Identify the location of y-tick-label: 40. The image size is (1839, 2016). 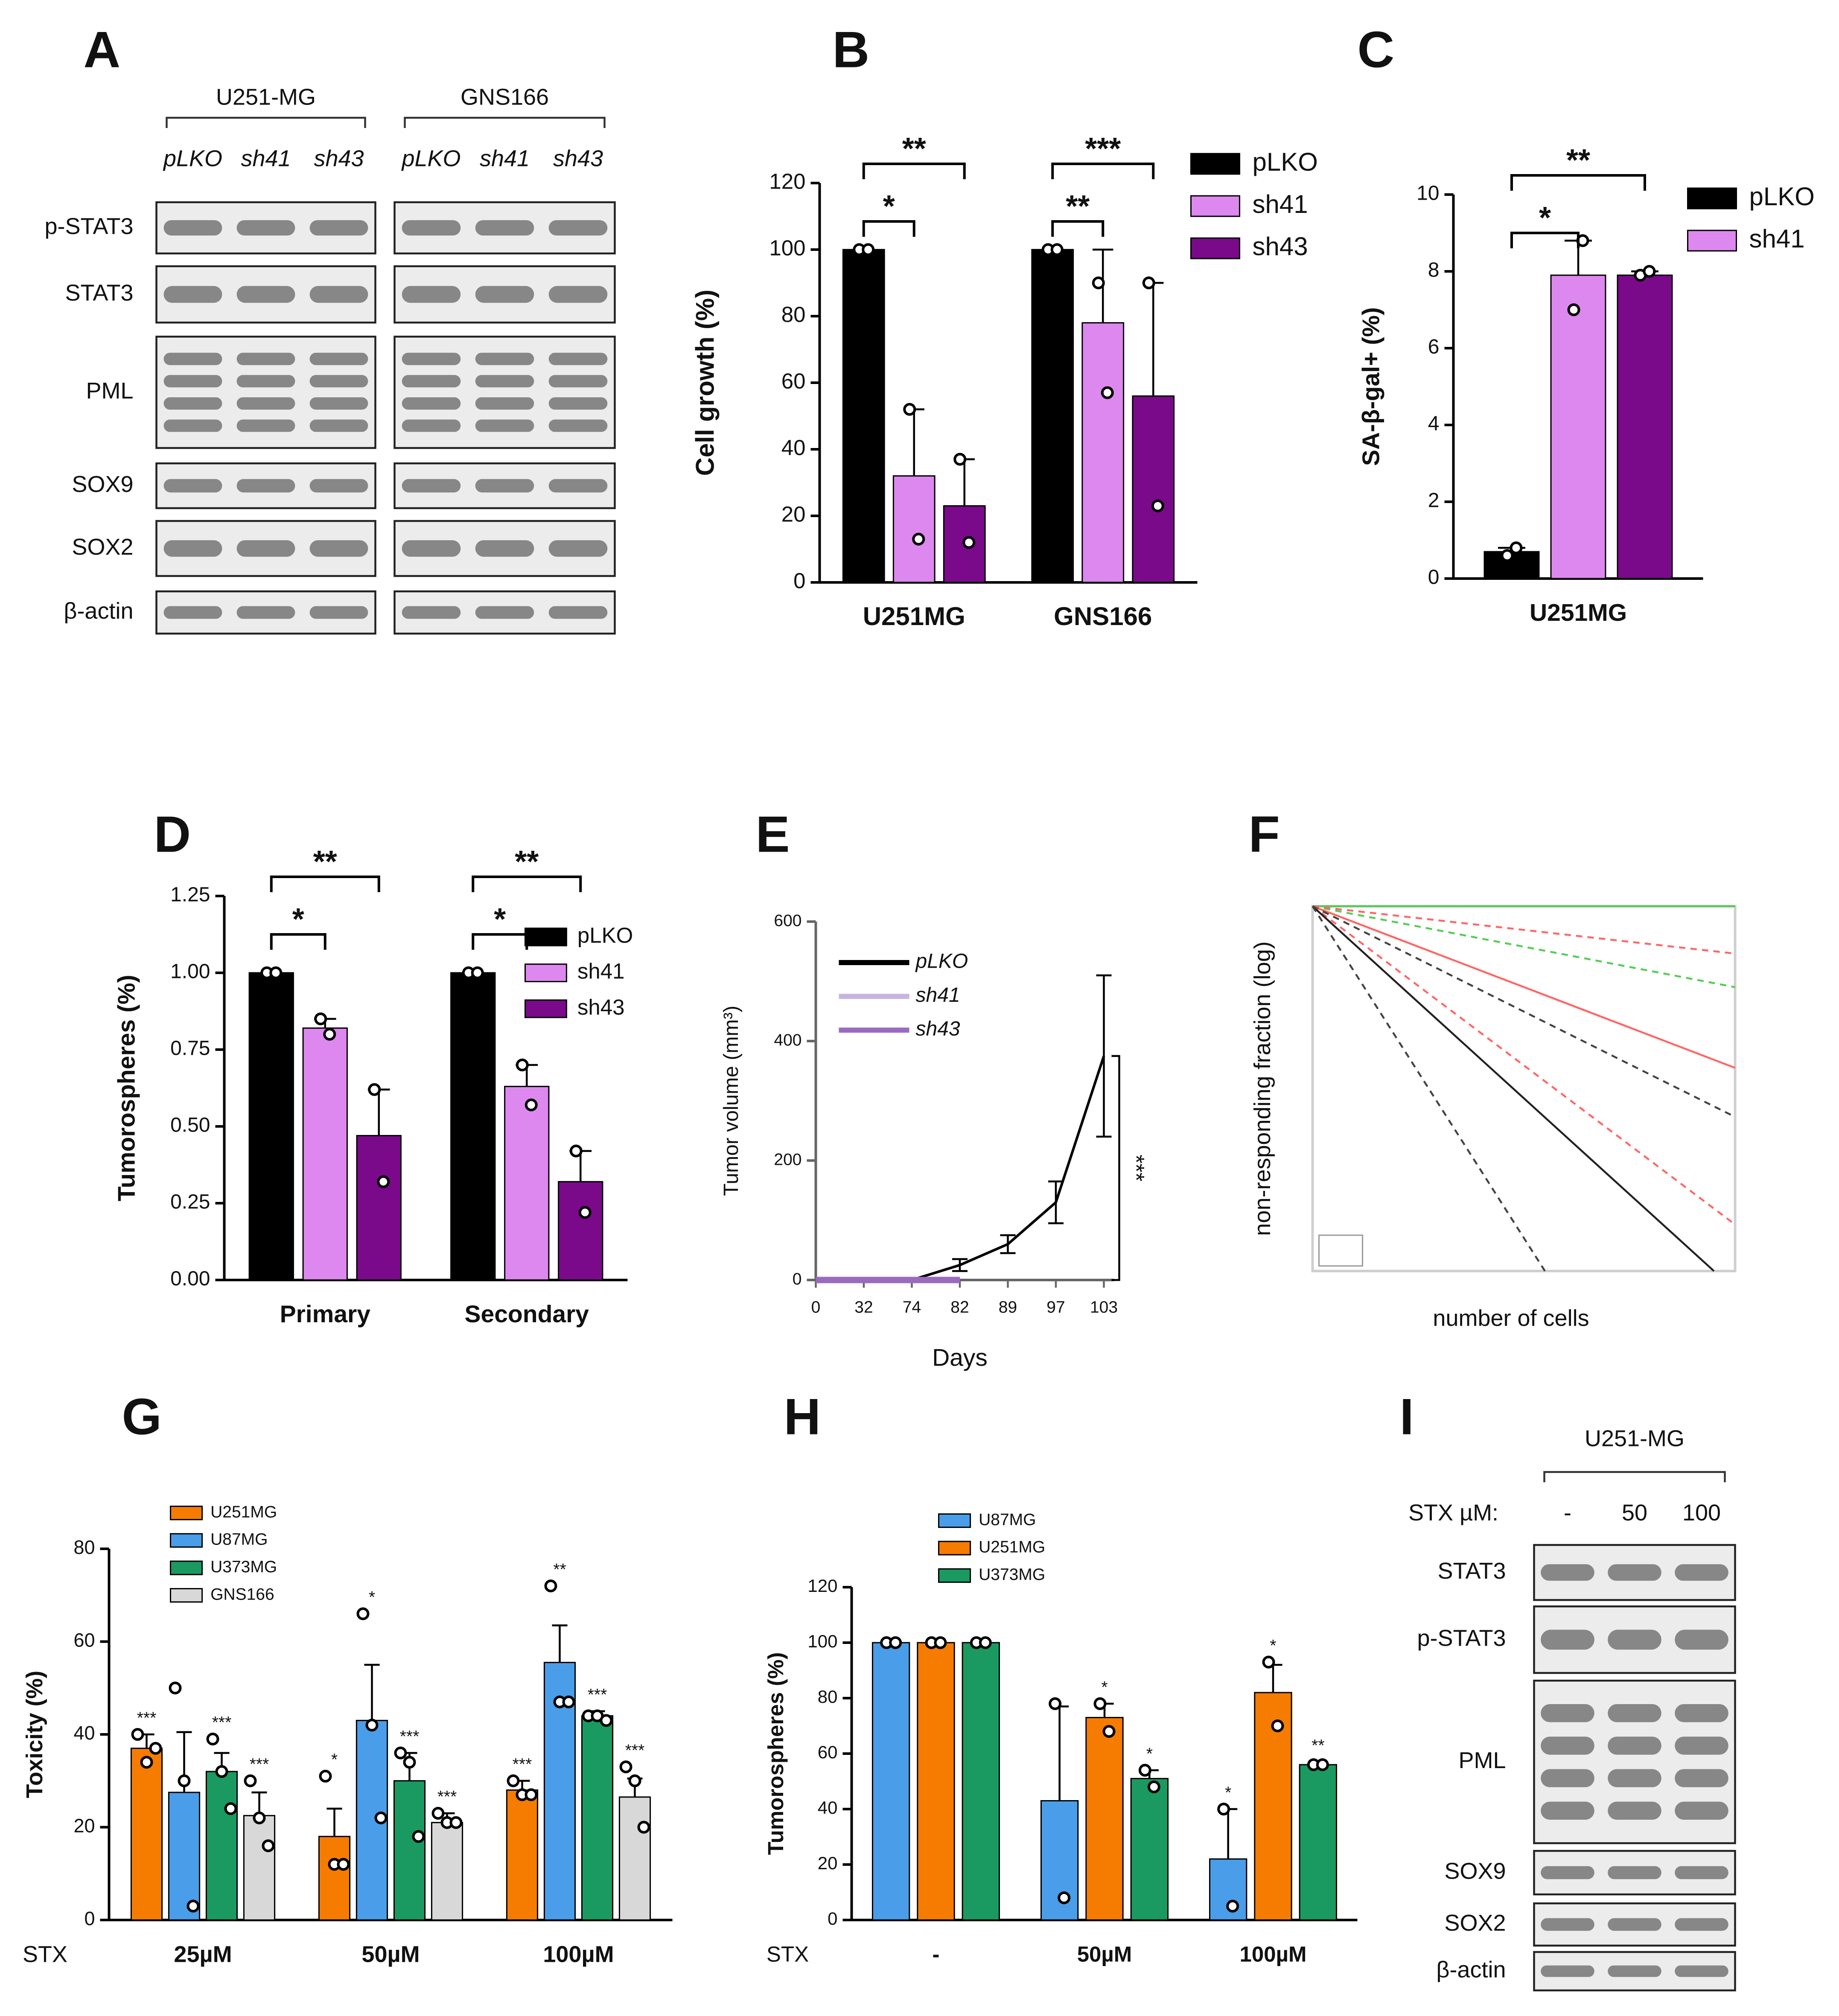
(828, 1808).